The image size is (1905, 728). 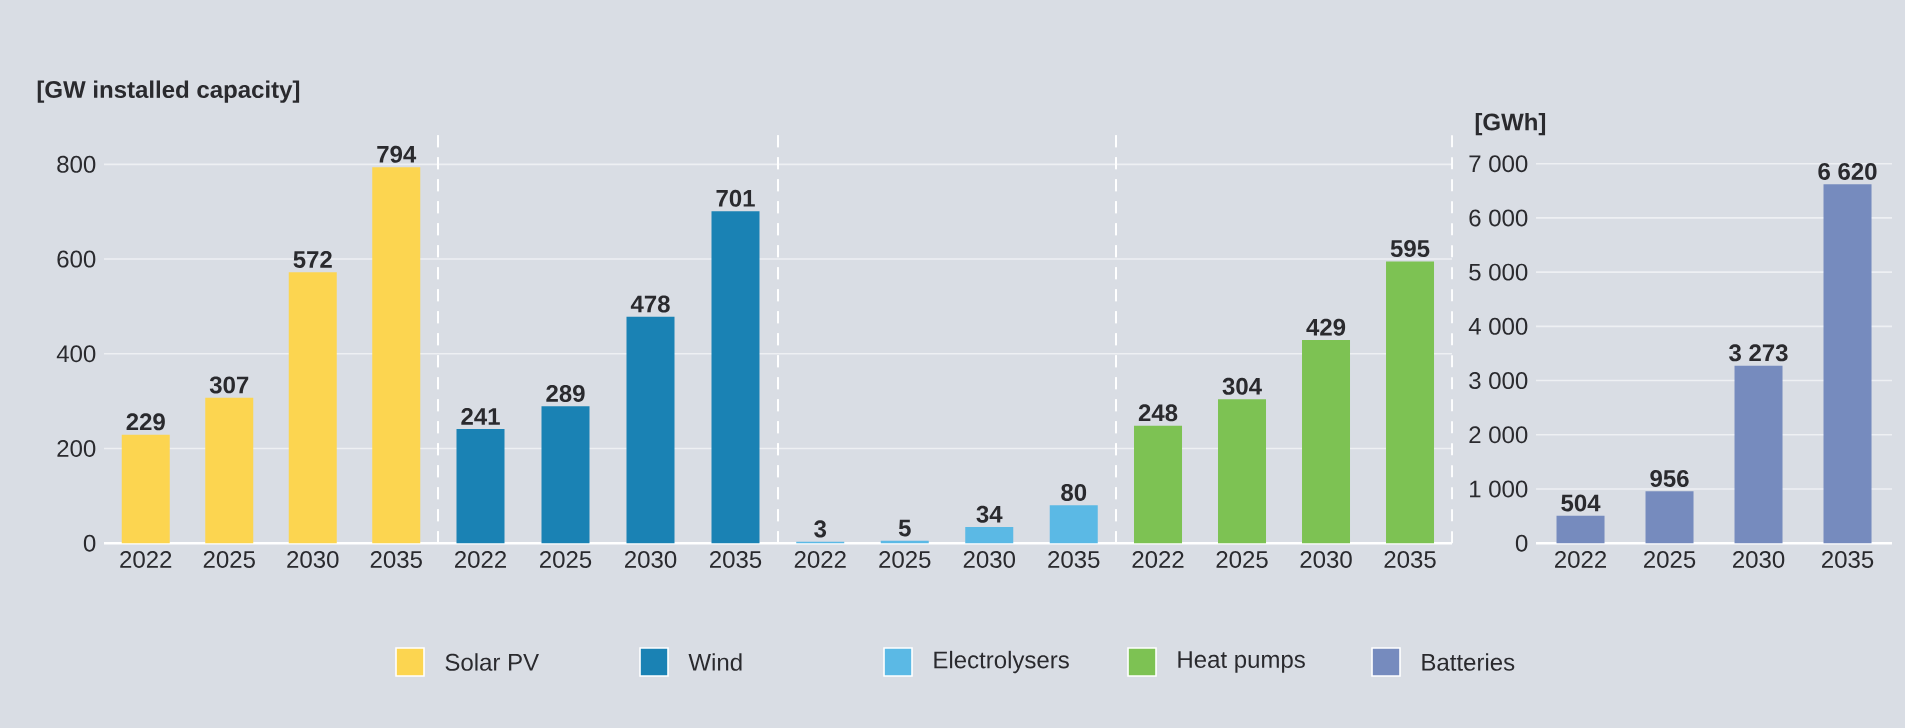 What do you see at coordinates (1498, 164) in the screenshot?
I see `y-tick-label: 7 000` at bounding box center [1498, 164].